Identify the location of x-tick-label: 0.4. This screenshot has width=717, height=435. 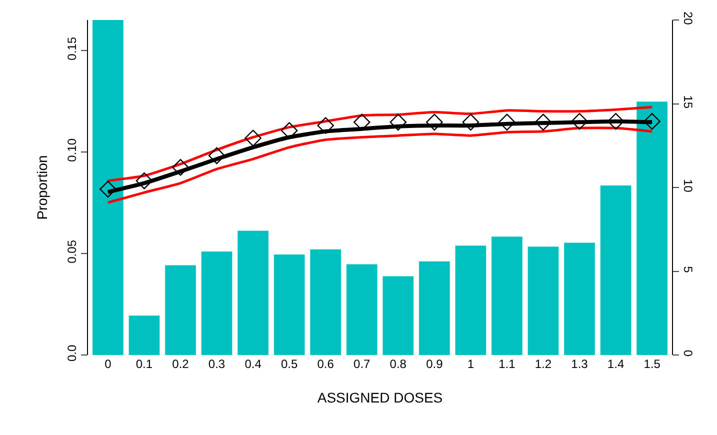
(253, 364).